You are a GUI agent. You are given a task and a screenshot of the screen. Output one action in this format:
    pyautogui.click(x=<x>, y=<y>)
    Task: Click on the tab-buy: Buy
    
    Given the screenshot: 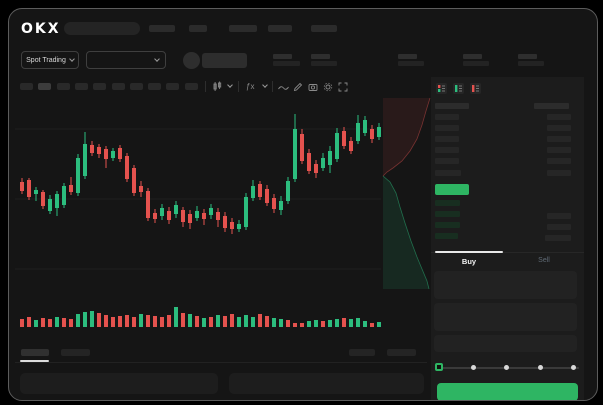 What is the action you would take?
    pyautogui.click(x=469, y=261)
    